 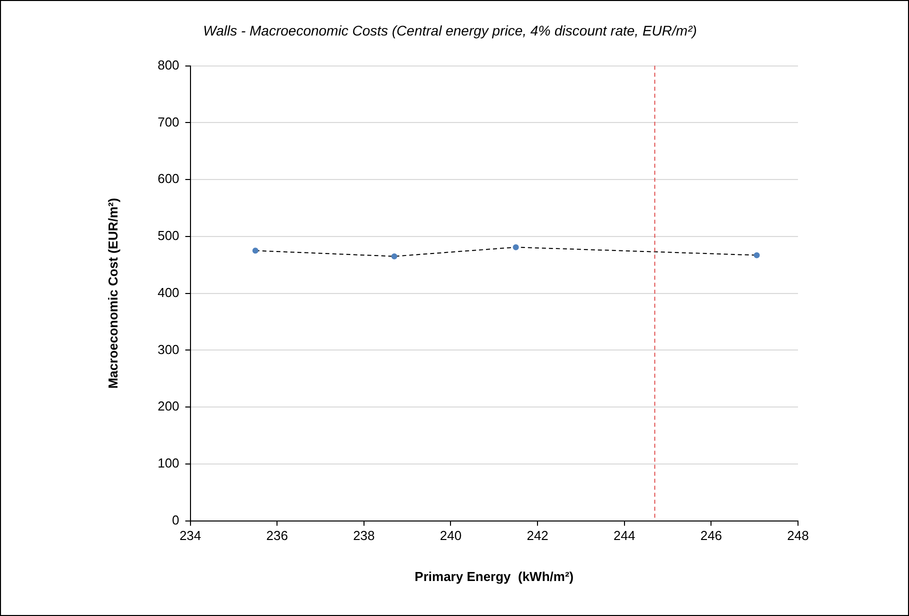 What do you see at coordinates (277, 536) in the screenshot?
I see `x-tick-label: 236` at bounding box center [277, 536].